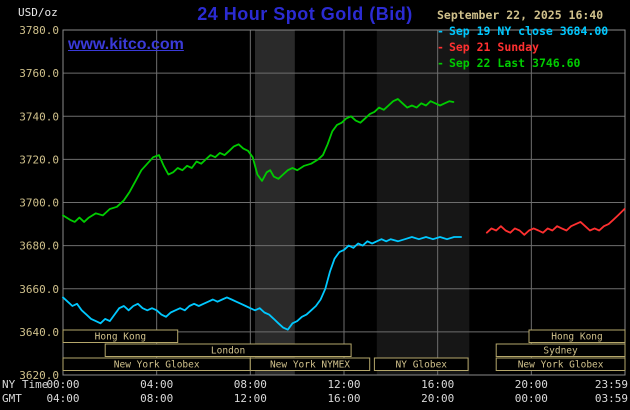 The image size is (630, 410). I want to click on legend-item: - Sep 22 Last 3746.60, so click(522, 63).